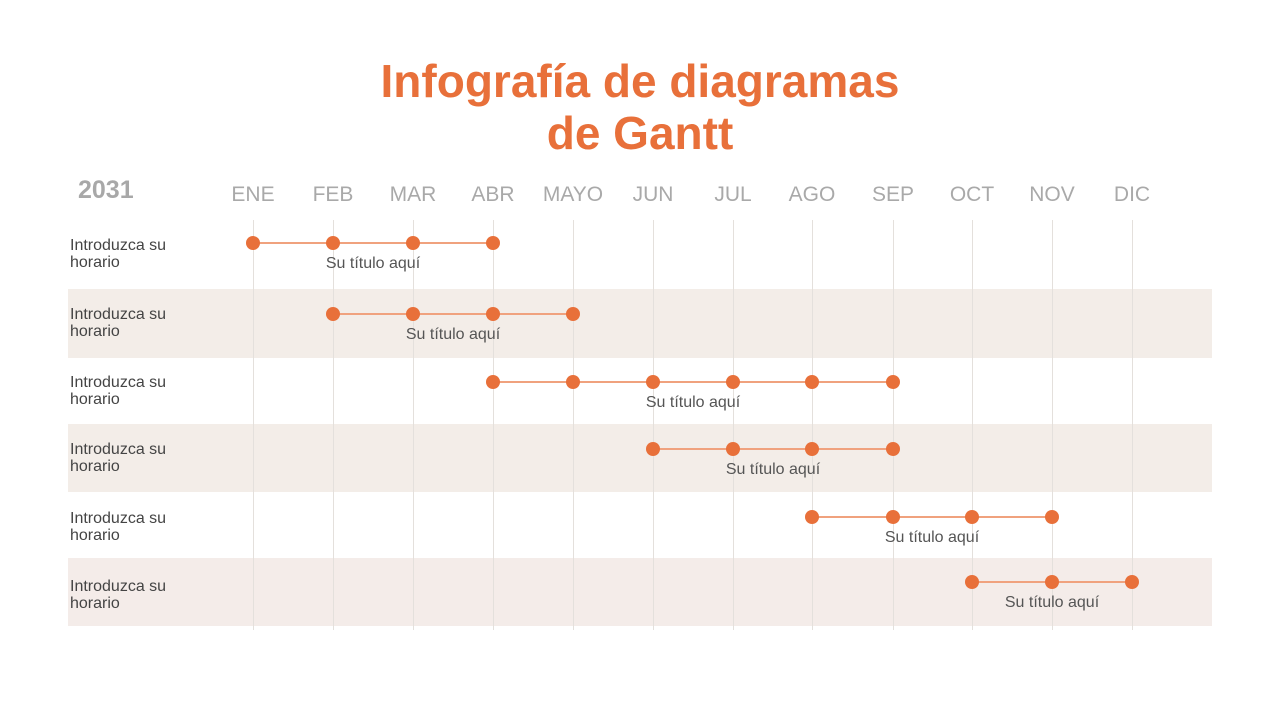  What do you see at coordinates (893, 425) in the screenshot?
I see `gridline-sep` at bounding box center [893, 425].